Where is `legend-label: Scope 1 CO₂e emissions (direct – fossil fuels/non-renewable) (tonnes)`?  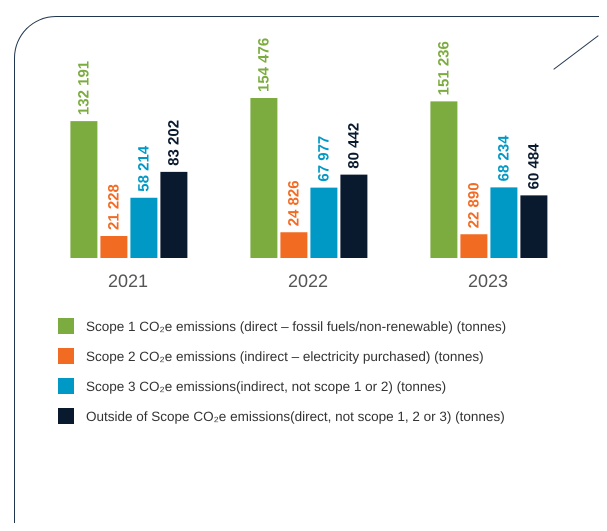 legend-label: Scope 1 CO₂e emissions (direct – fossil fuels/non-renewable) (tonnes) is located at coordinates (296, 326).